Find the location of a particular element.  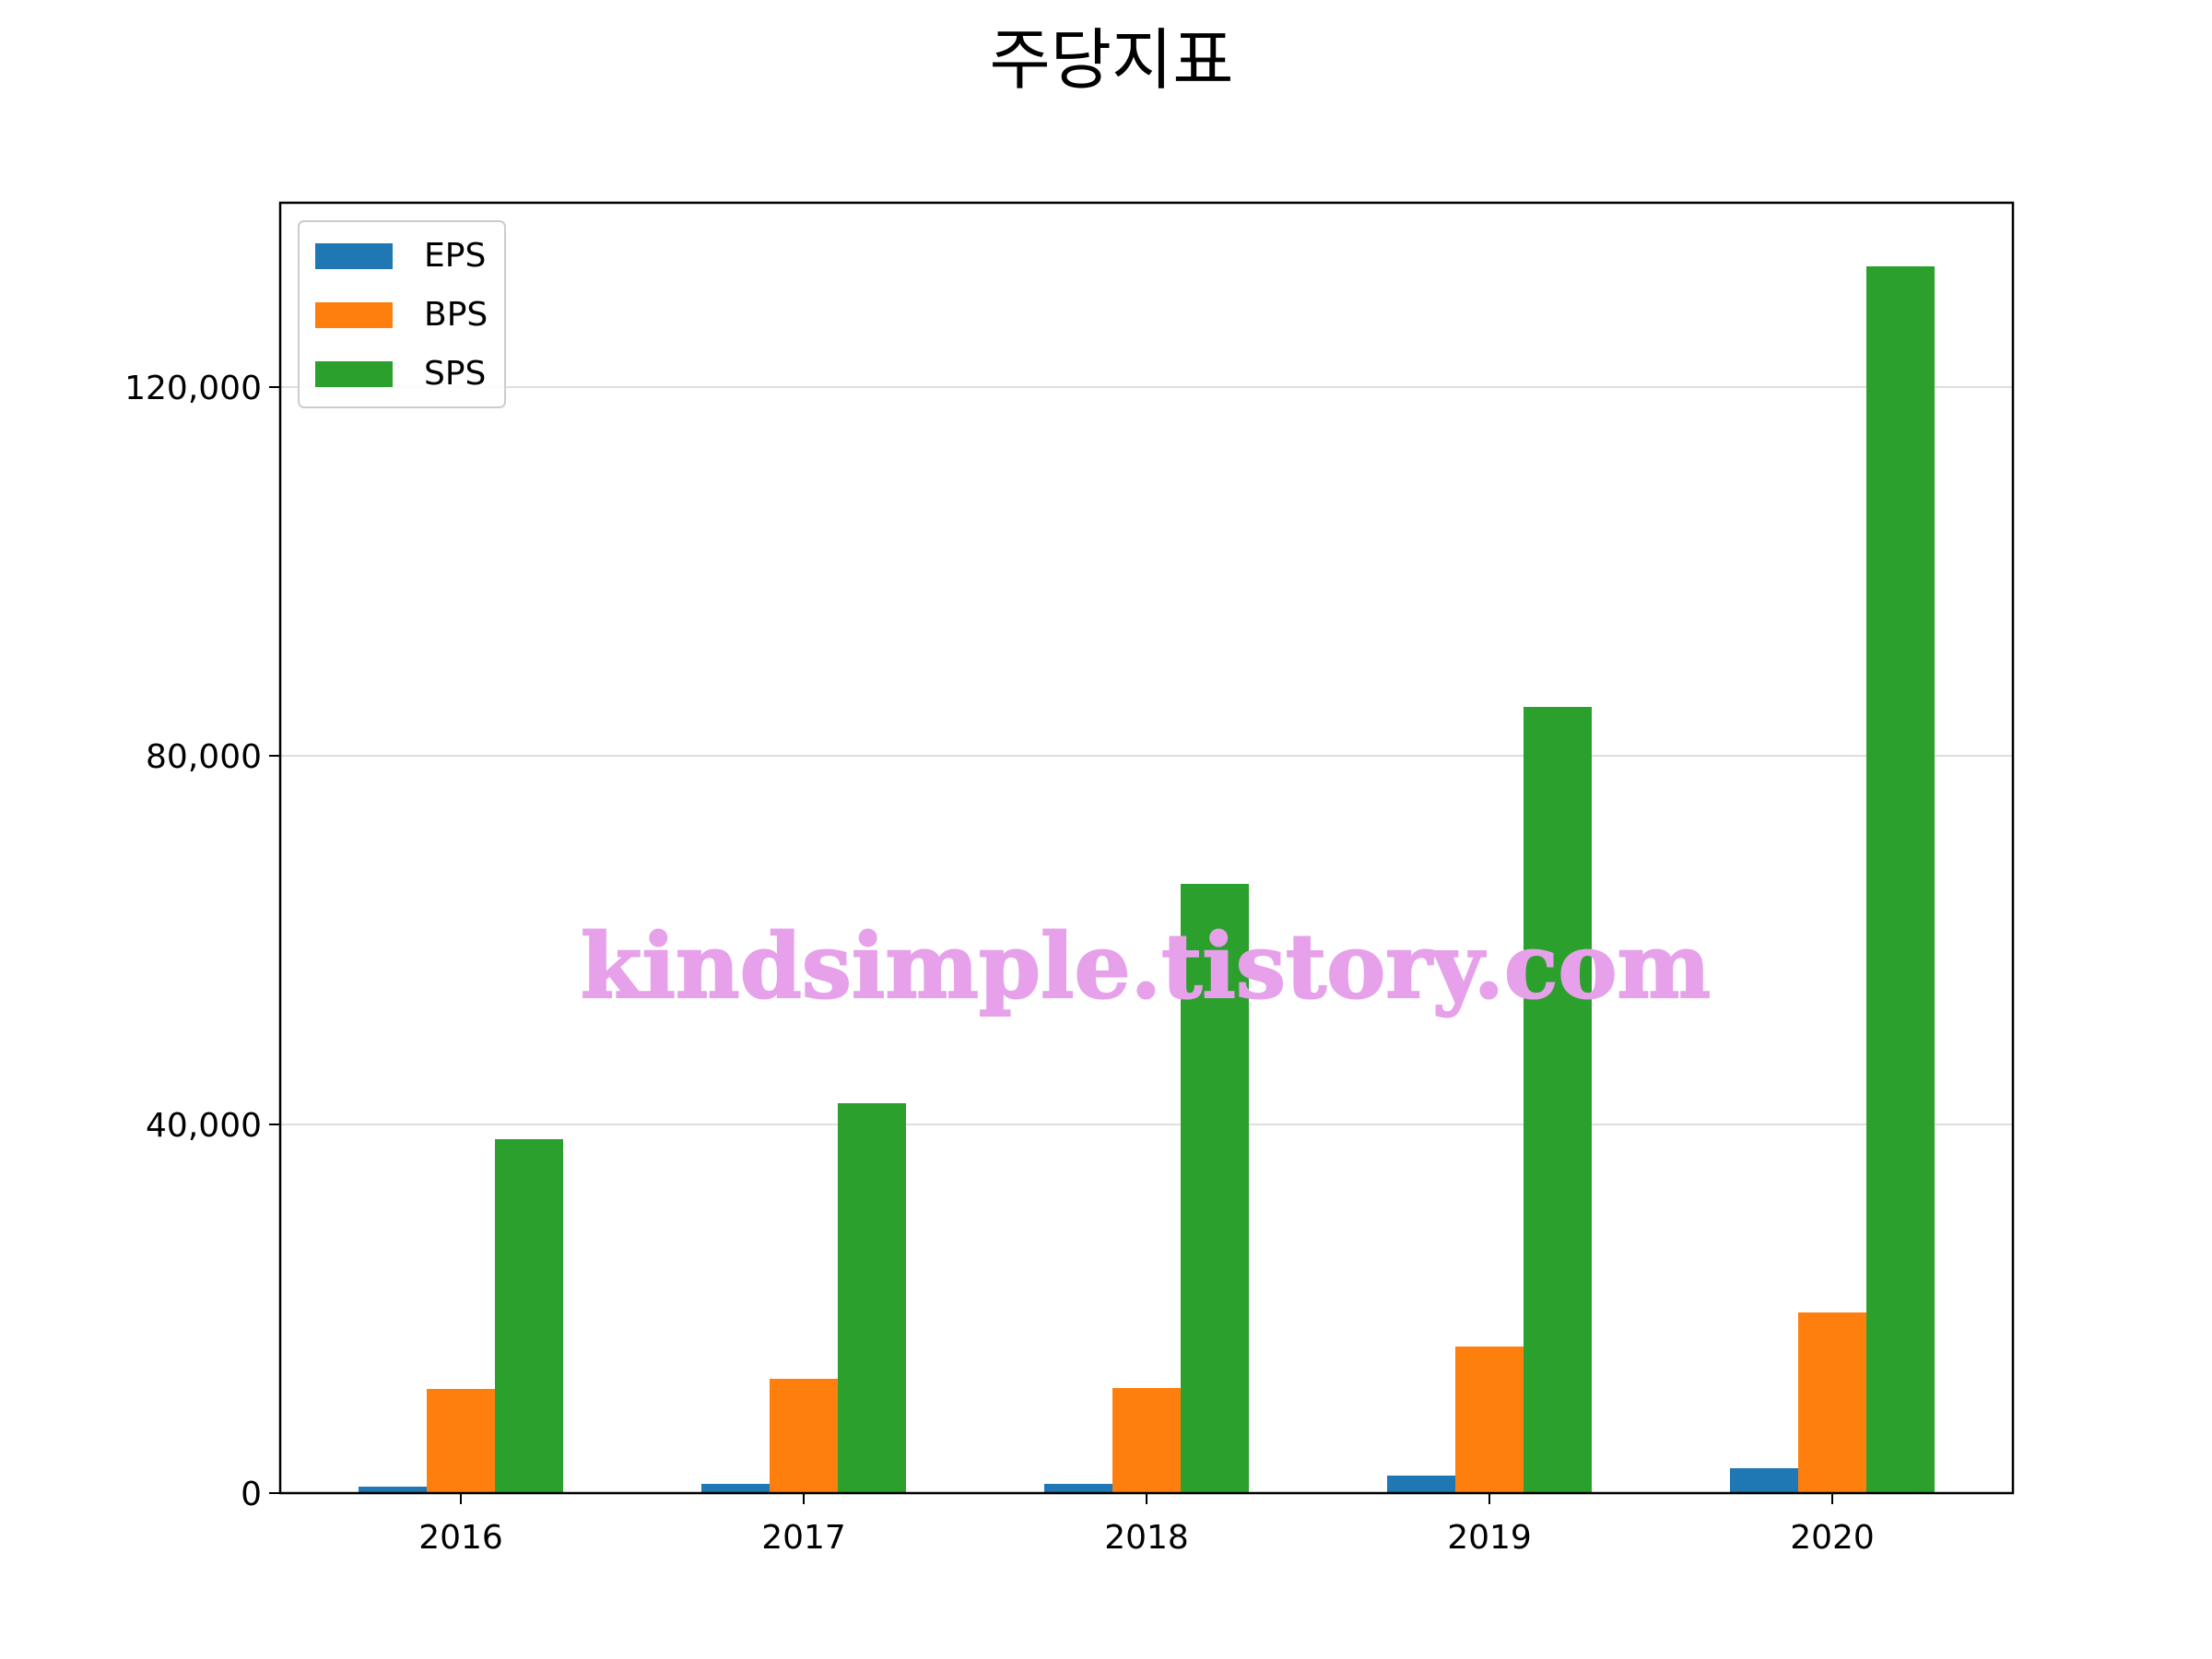

x-axis: 2016 2017 2018 2019 2020 is located at coordinates (1146, 1525).